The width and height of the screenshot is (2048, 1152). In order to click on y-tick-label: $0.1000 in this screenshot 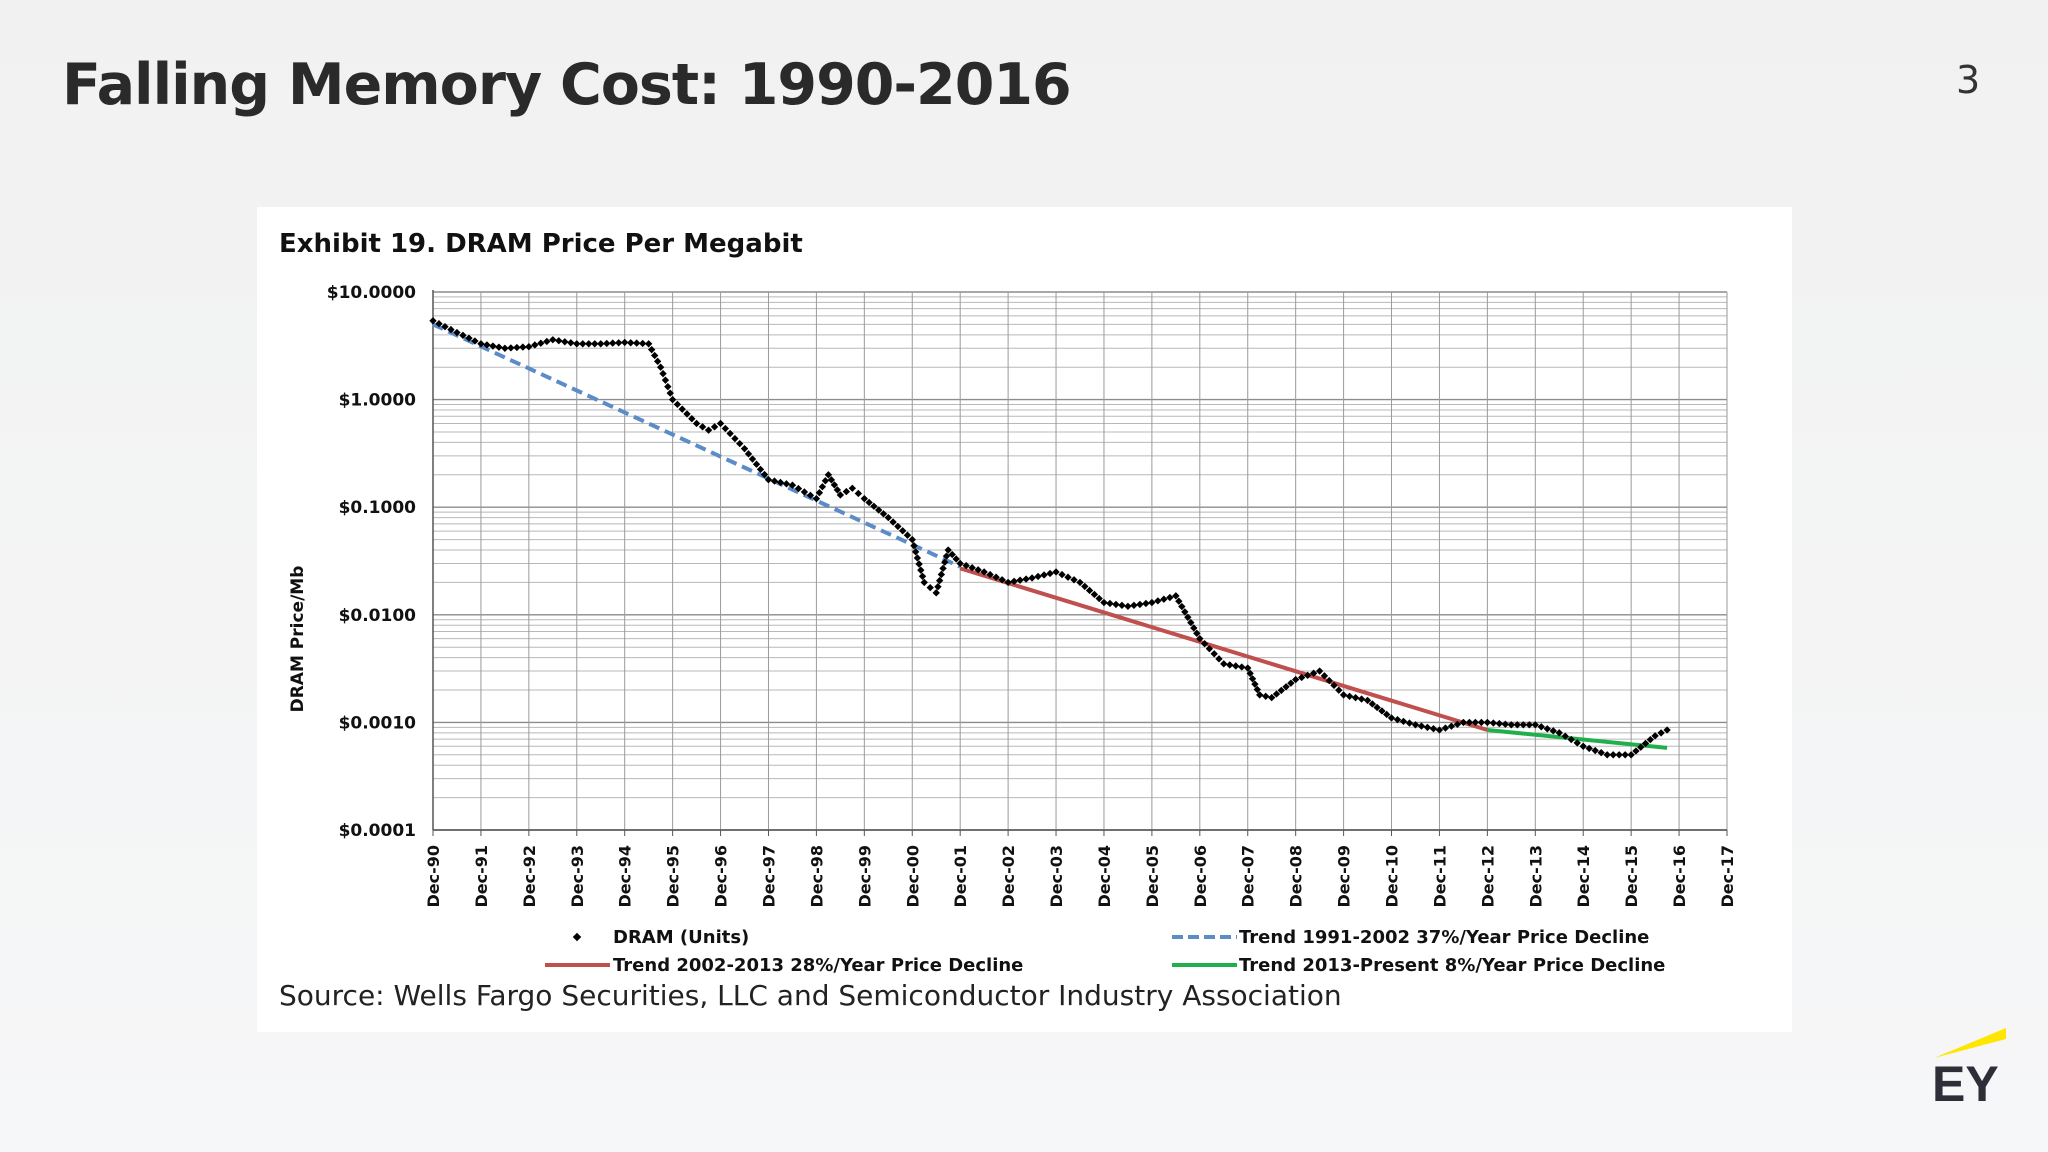, I will do `click(378, 508)`.